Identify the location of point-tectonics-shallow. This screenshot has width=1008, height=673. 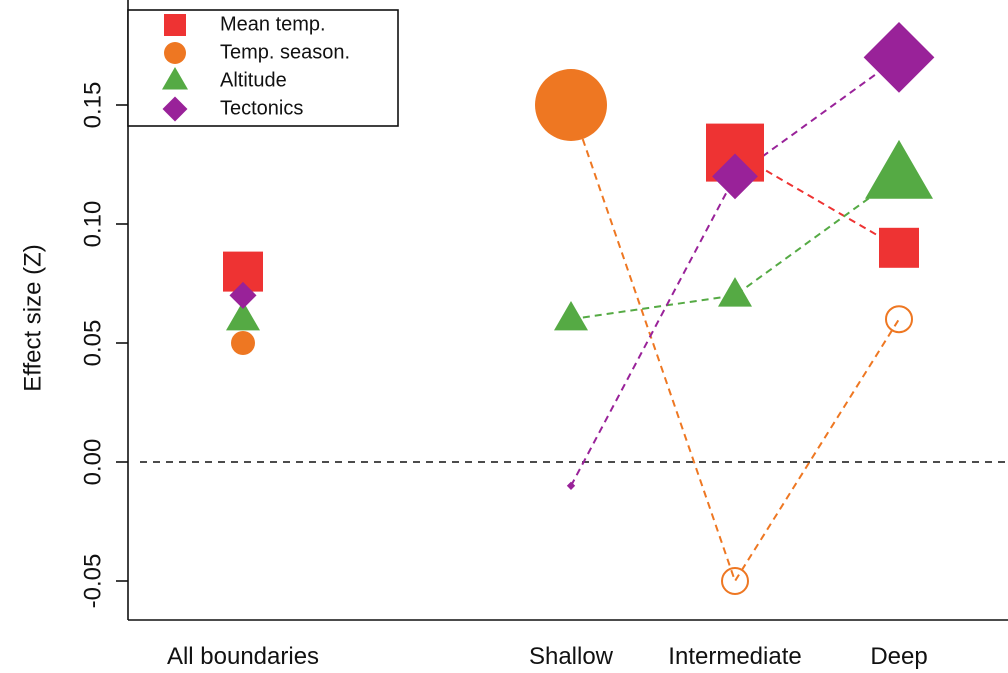
(571, 485).